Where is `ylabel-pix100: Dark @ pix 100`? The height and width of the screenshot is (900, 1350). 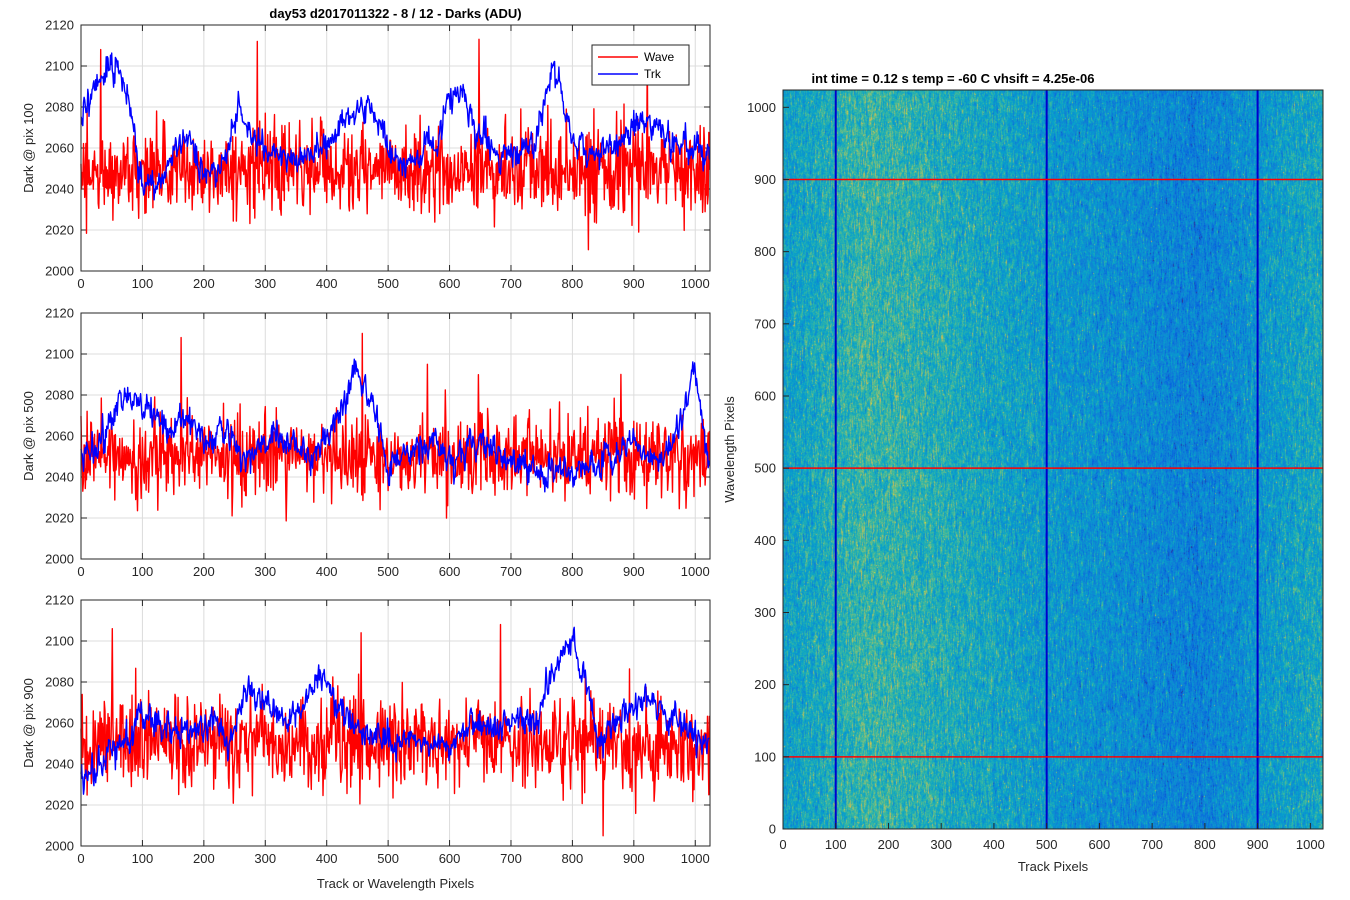
ylabel-pix100: Dark @ pix 100 is located at coordinates (28, 148).